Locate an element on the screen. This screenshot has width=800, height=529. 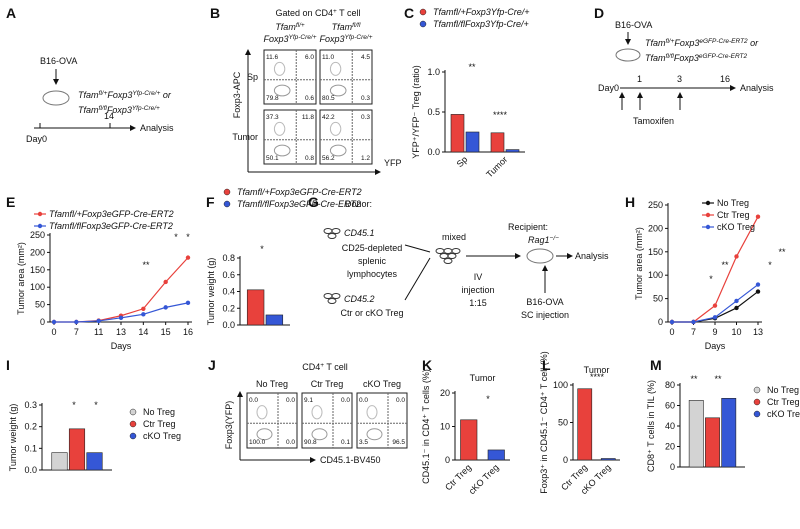
text-part: + is located at coordinates (322, 365).